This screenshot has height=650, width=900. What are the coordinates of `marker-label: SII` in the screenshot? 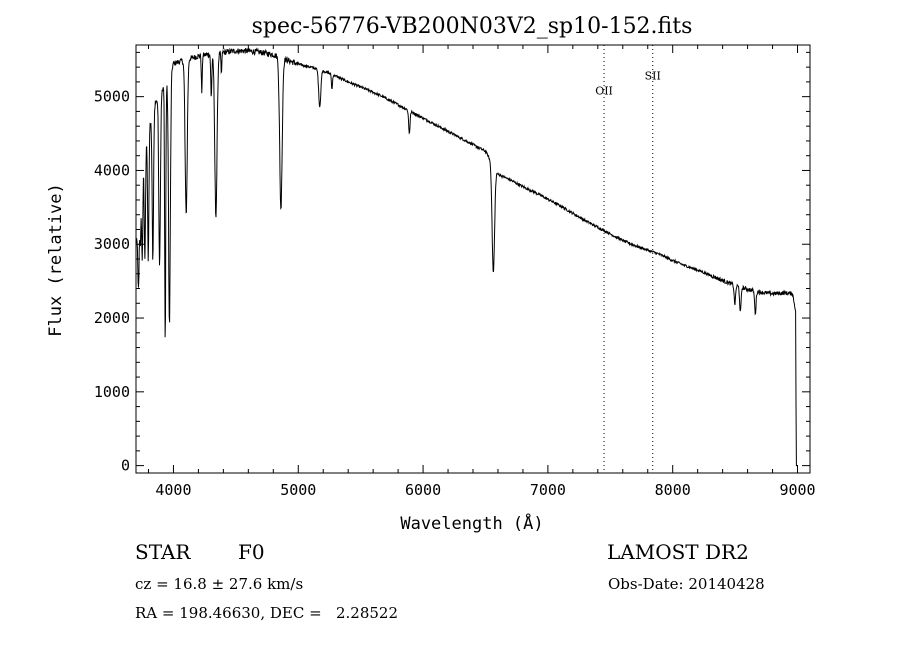 It's located at (653, 76).